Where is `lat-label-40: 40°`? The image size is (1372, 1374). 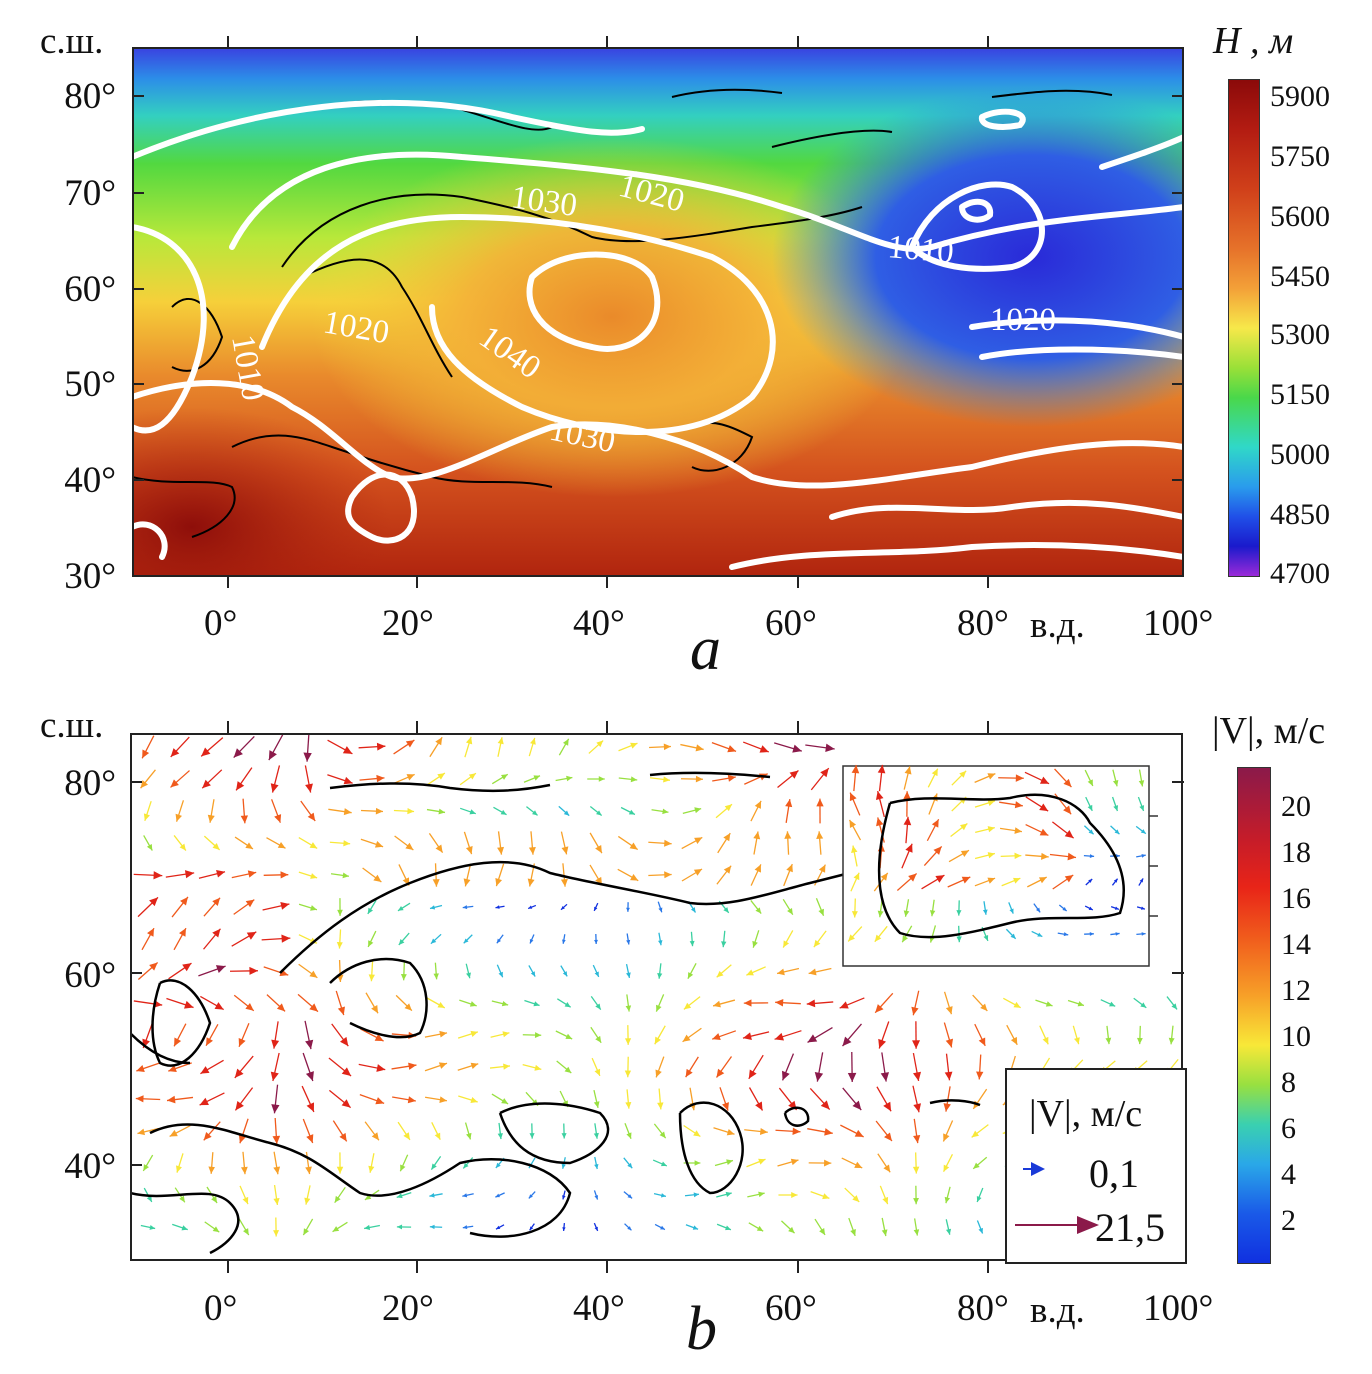 lat-label-40: 40° is located at coordinates (90, 480).